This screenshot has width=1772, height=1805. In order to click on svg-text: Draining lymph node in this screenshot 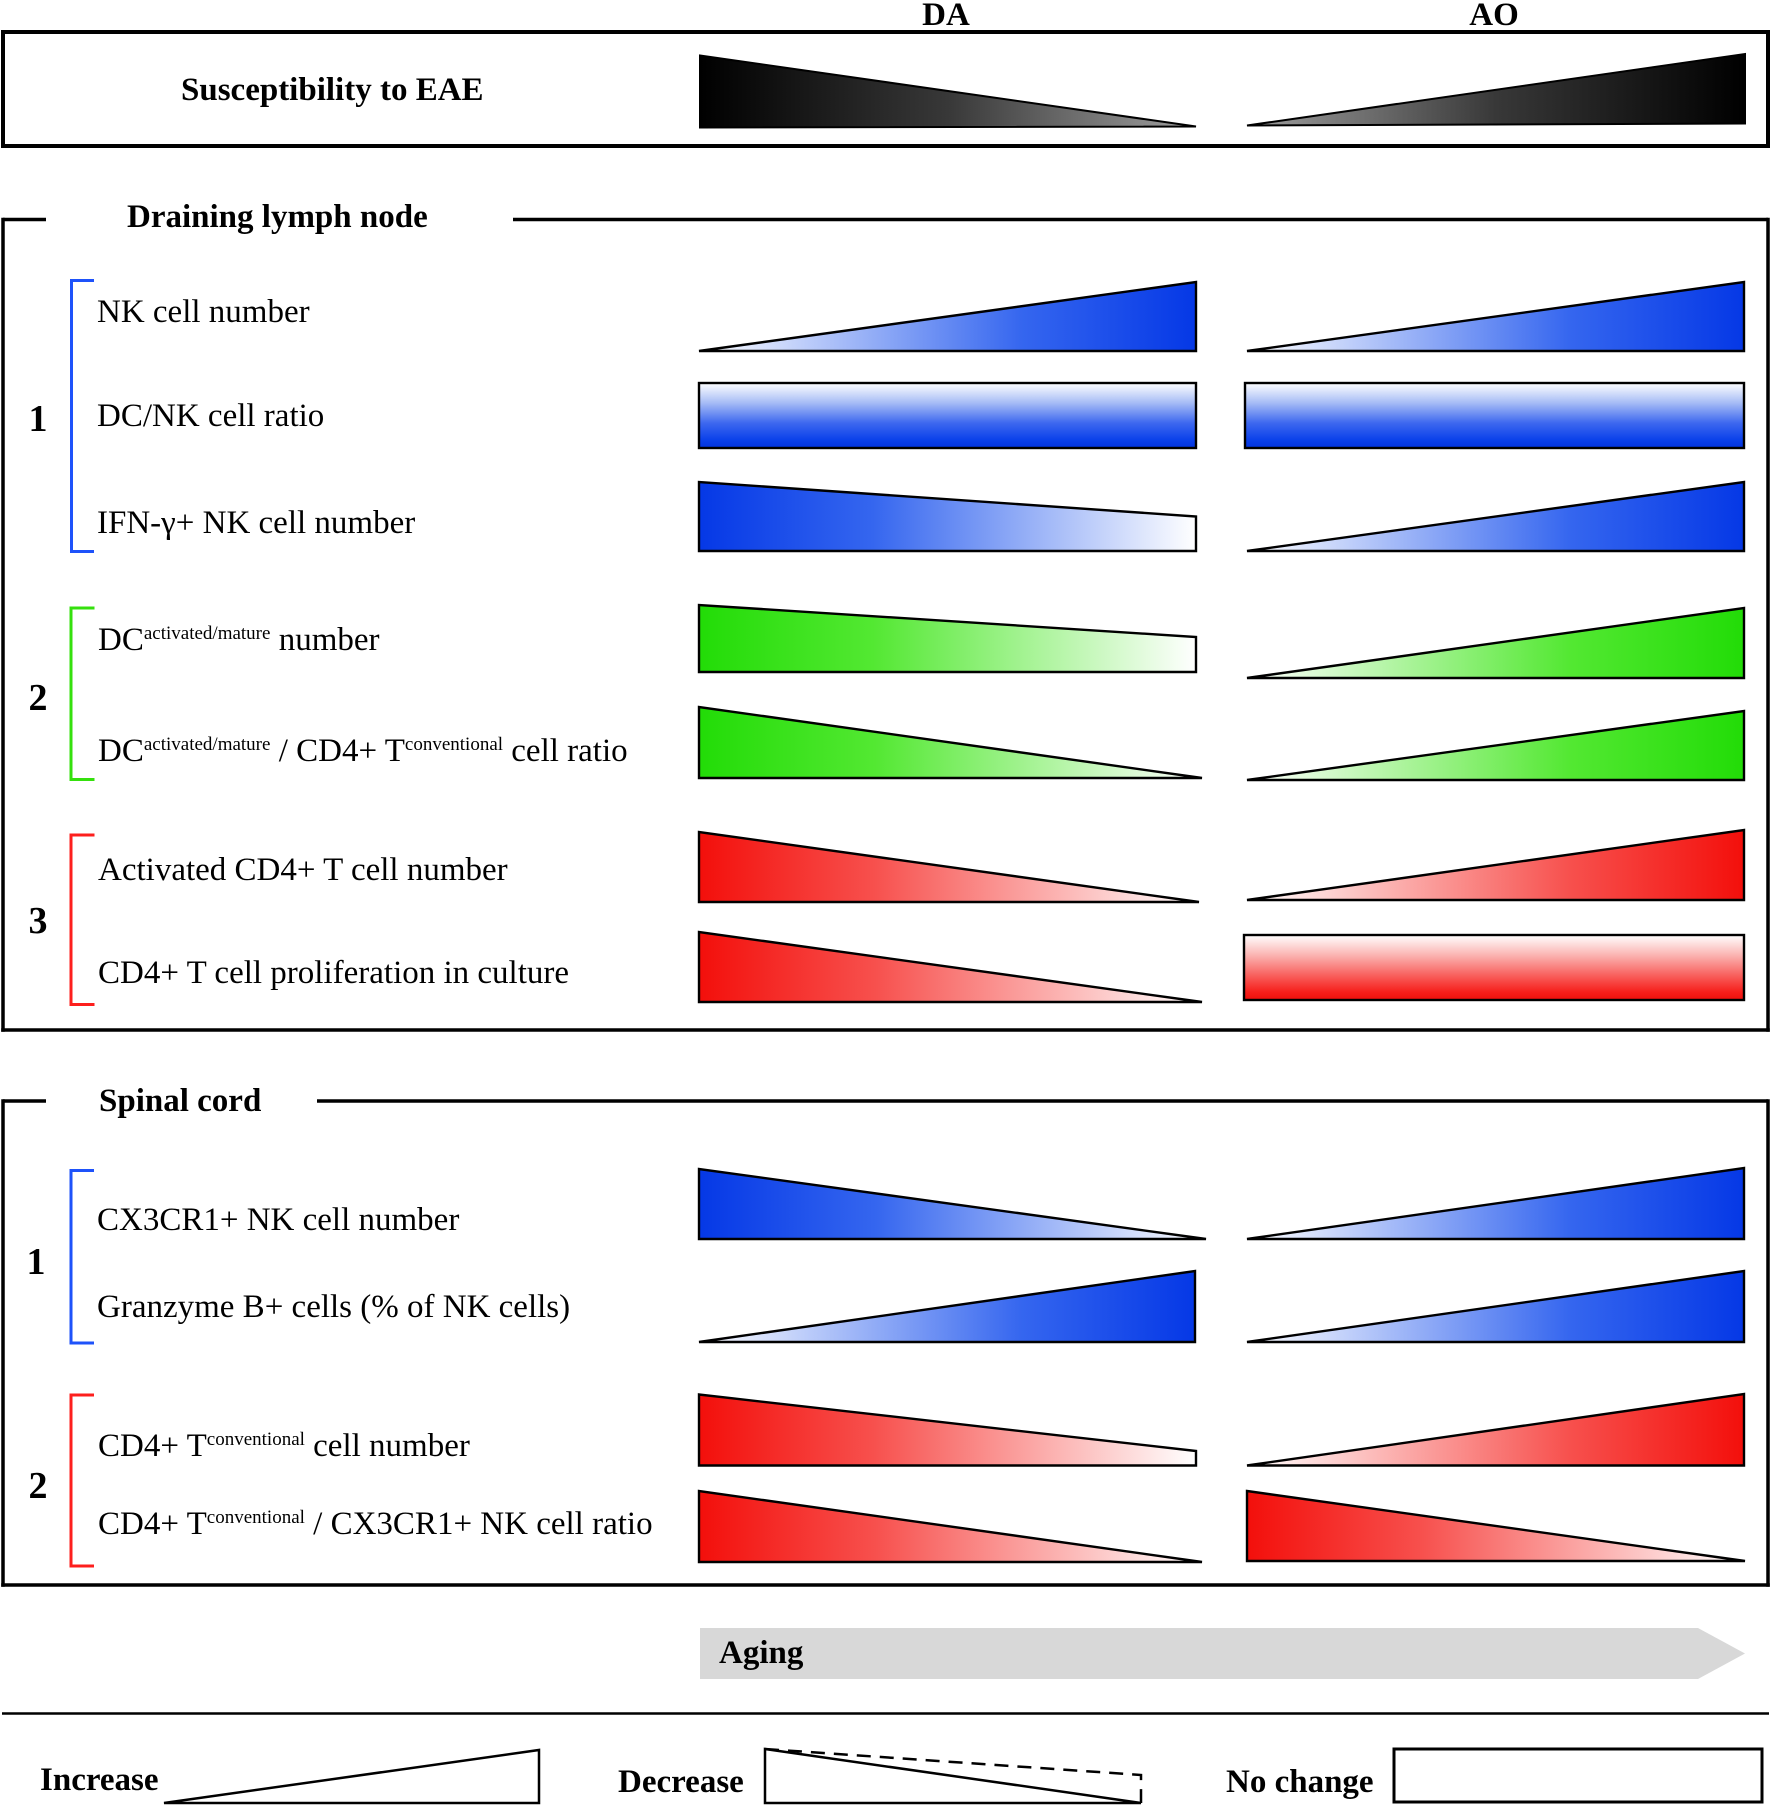, I will do `click(277, 217)`.